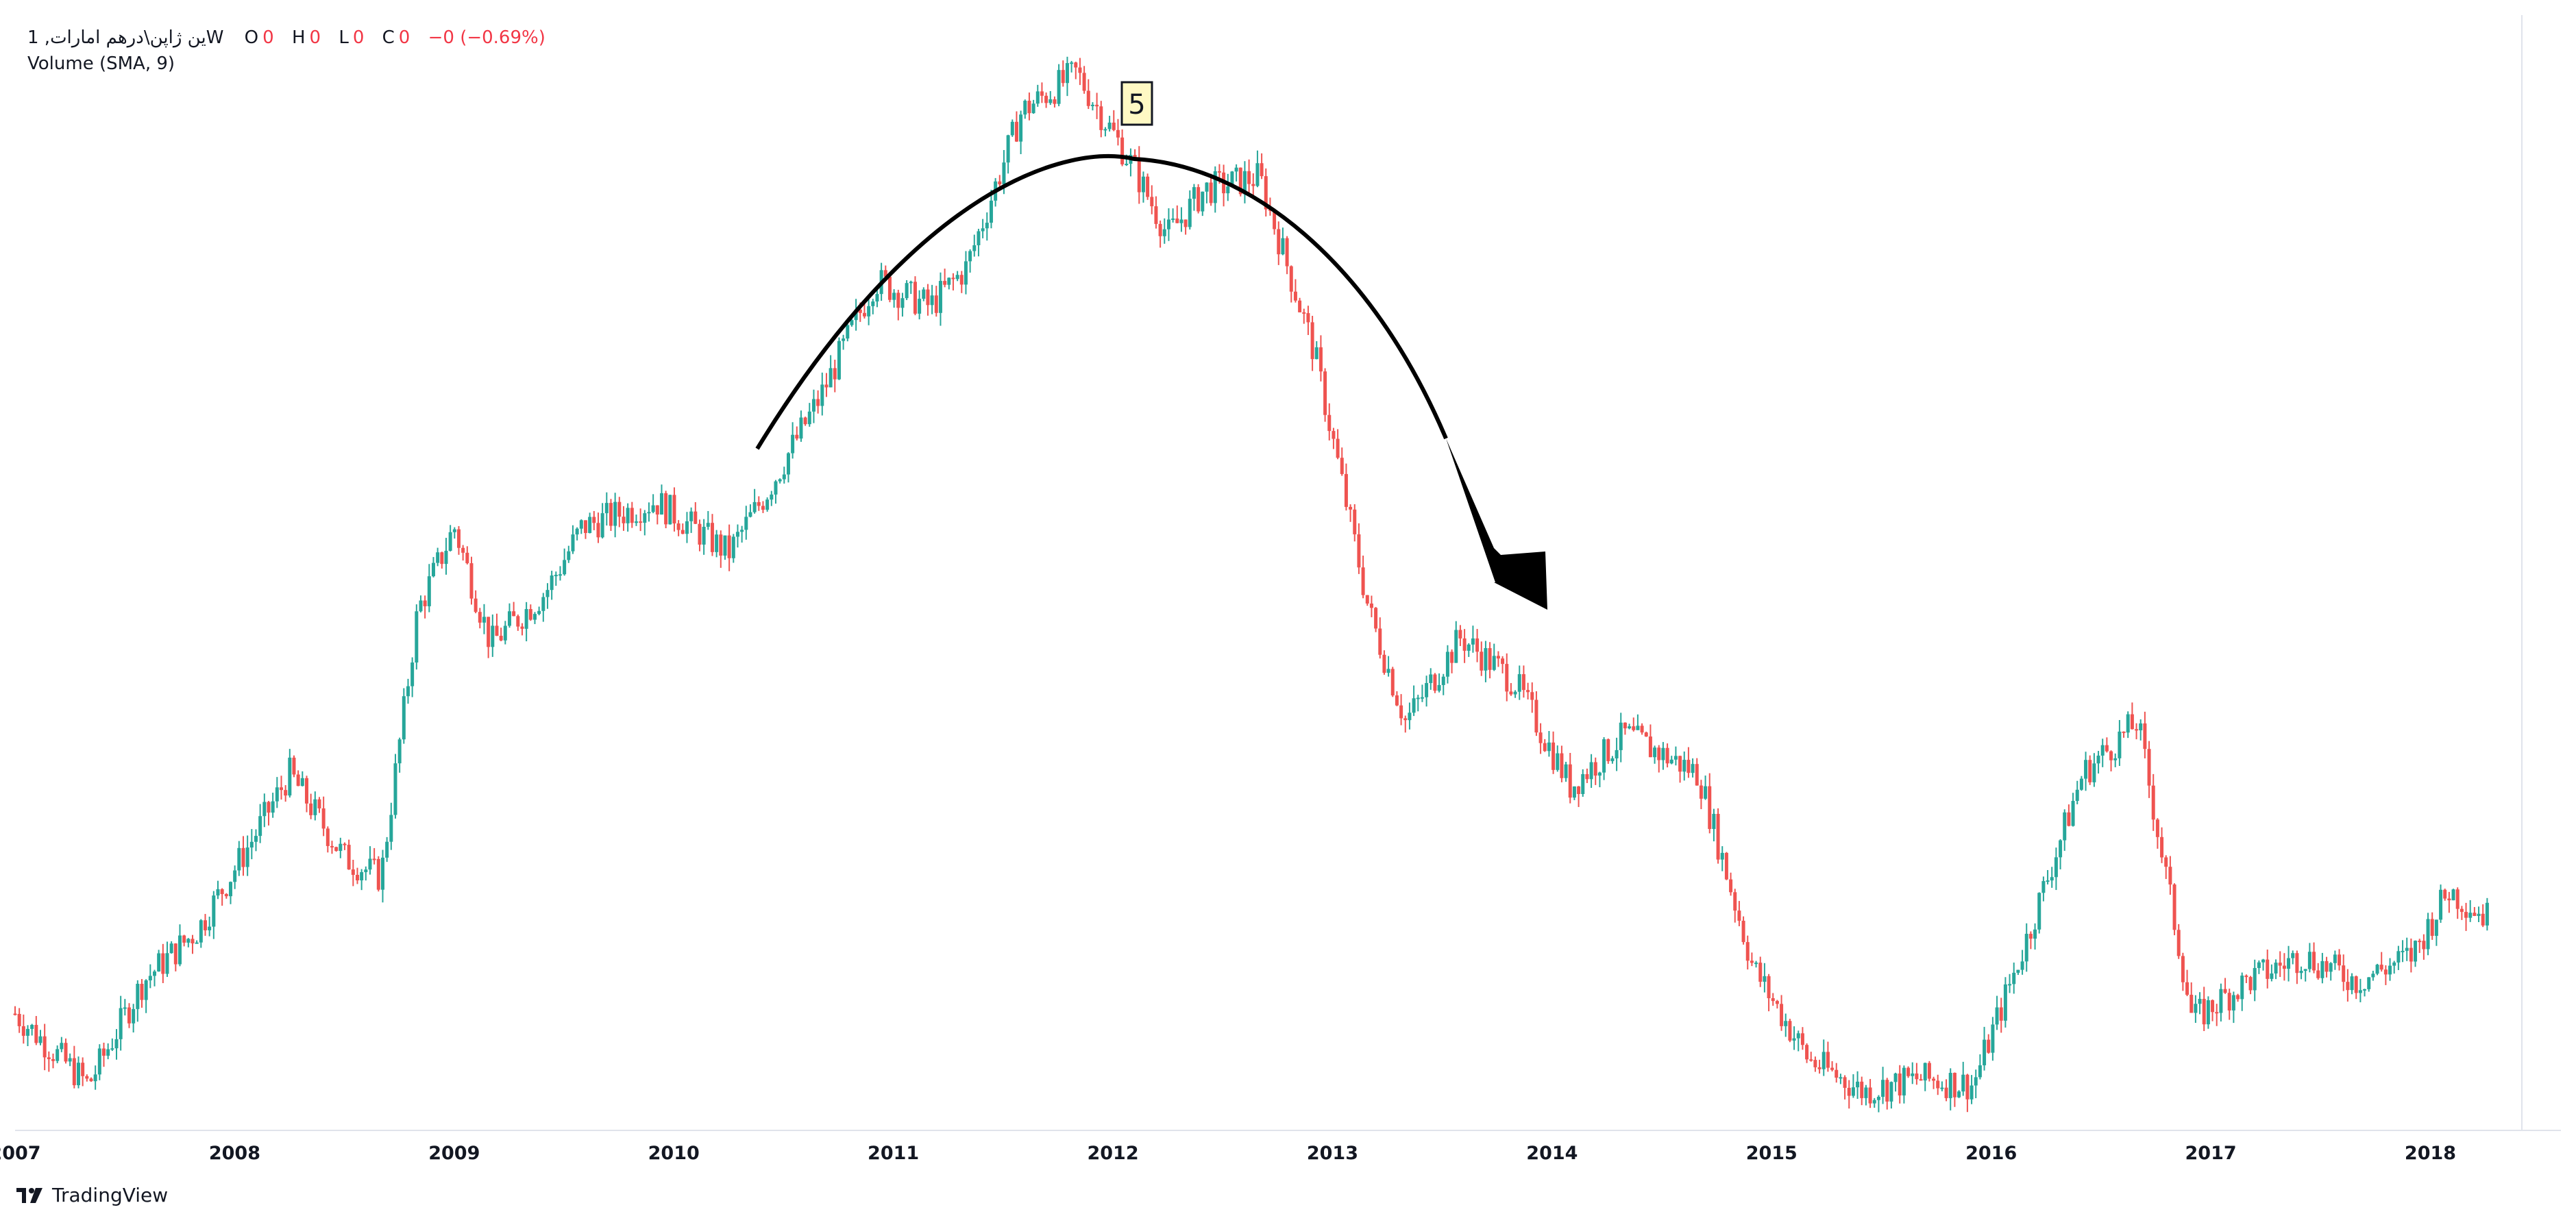 The height and width of the screenshot is (1227, 2576). Describe the element at coordinates (1151, 382) in the screenshot. I see `arc-arrow-drawing` at that location.